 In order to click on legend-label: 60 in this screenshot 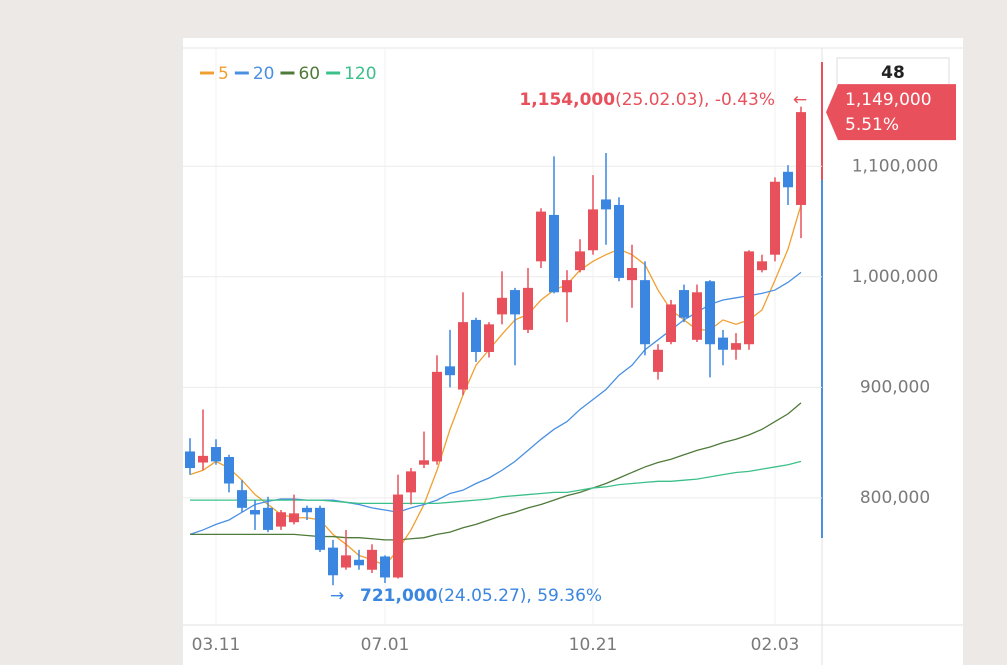, I will do `click(309, 74)`.